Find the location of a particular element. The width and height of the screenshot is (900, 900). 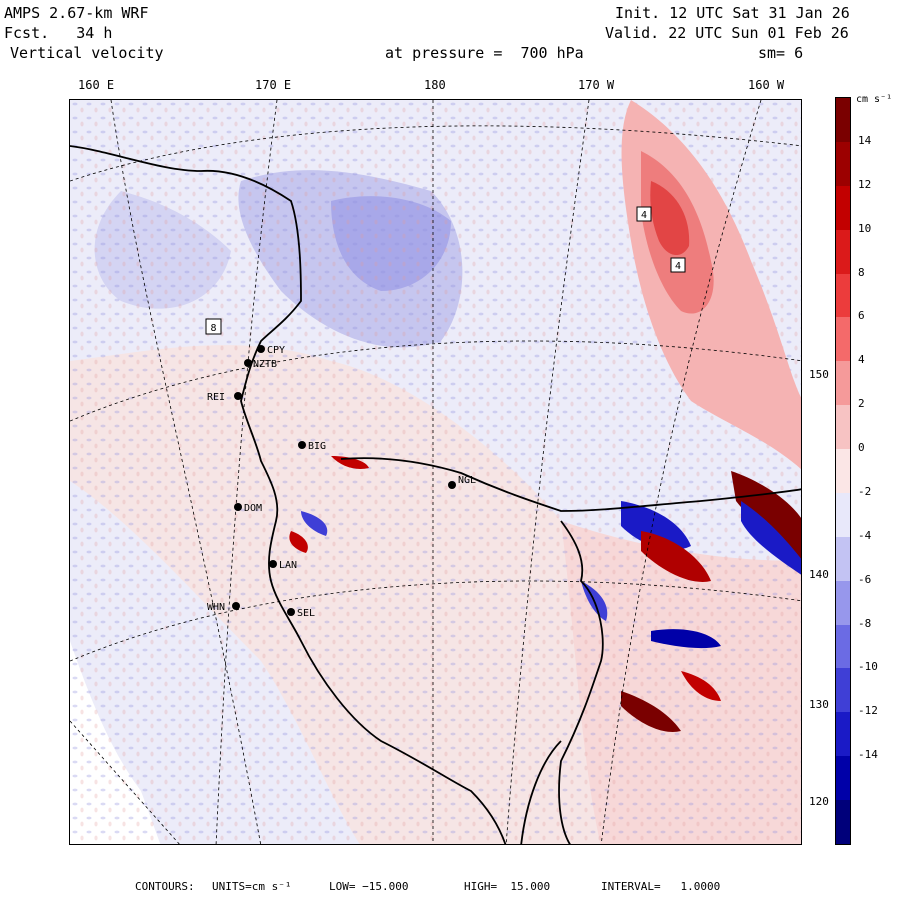

station-label-ngl: NGL is located at coordinates (467, 480).